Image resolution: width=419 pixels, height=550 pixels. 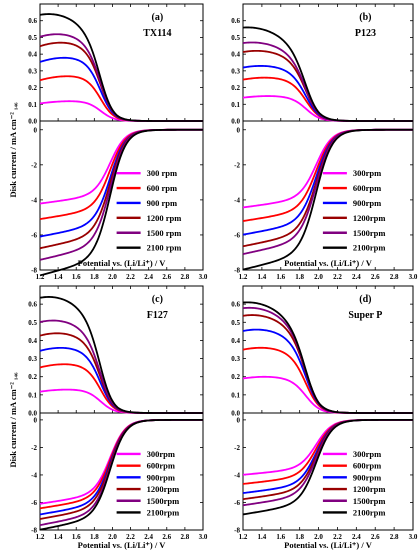 I want to click on legend-entry: 2100 rpm, so click(x=164, y=248).